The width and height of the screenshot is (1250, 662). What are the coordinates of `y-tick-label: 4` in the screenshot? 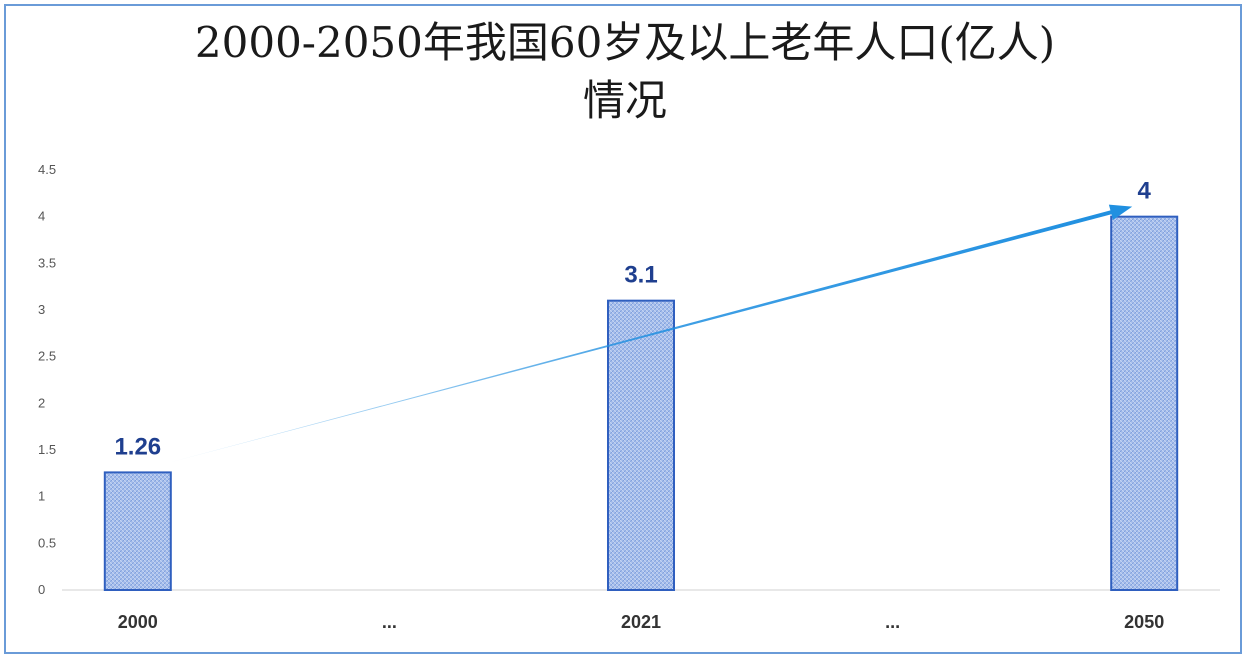 It's located at (41, 216).